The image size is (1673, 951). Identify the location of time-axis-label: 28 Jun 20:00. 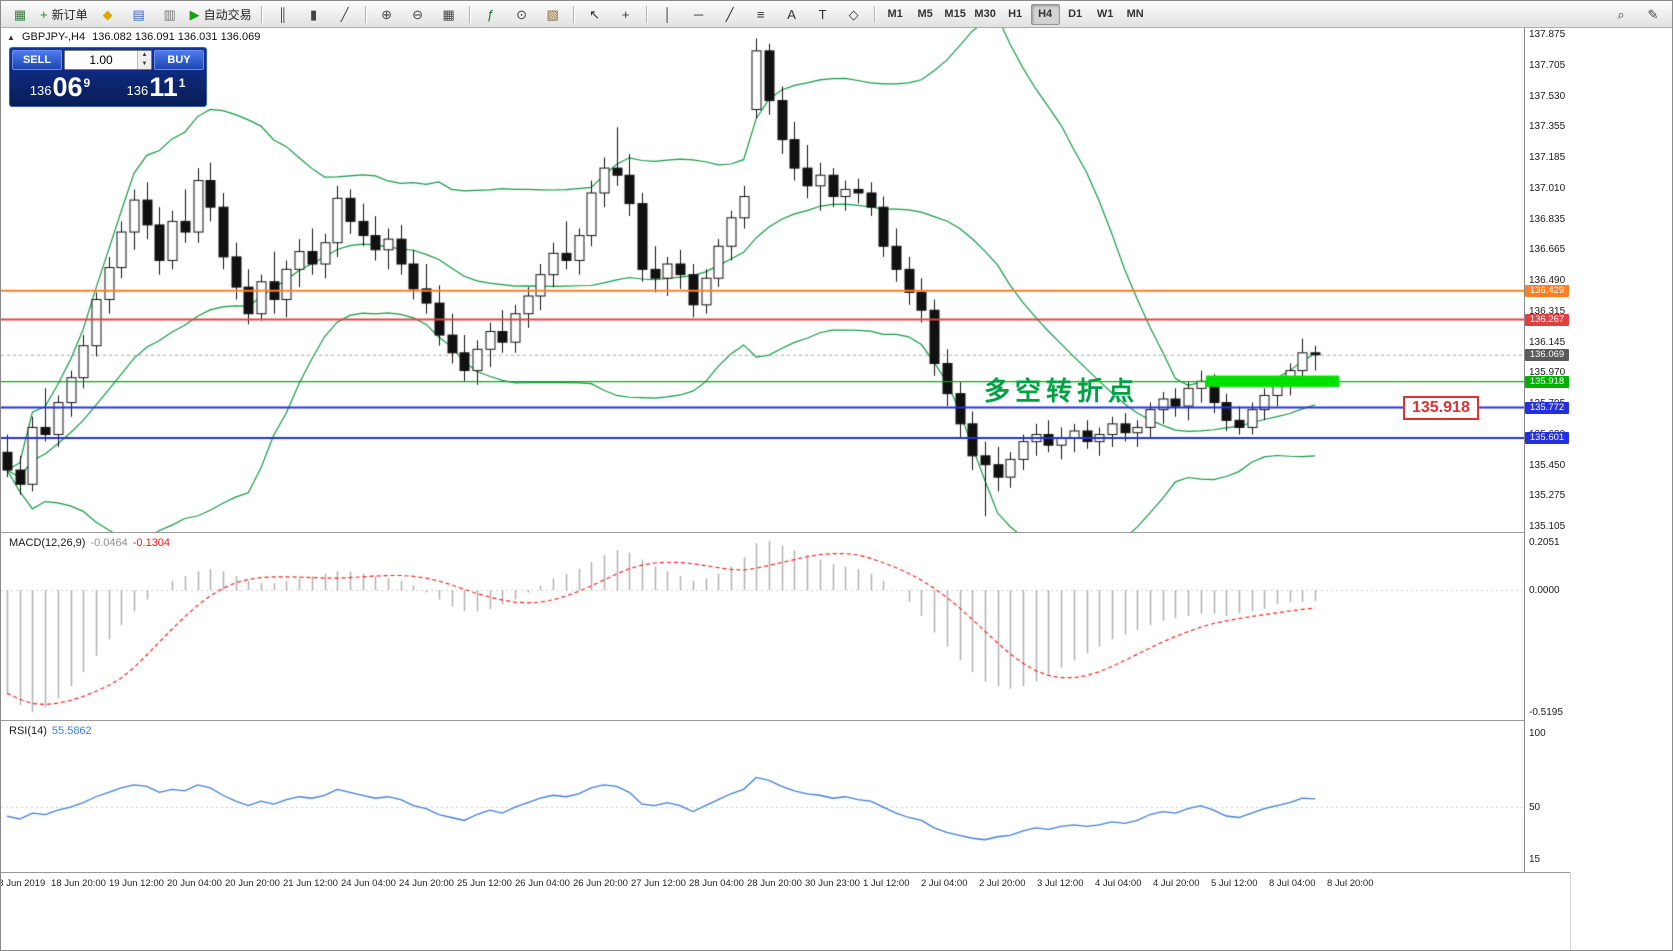
(774, 883).